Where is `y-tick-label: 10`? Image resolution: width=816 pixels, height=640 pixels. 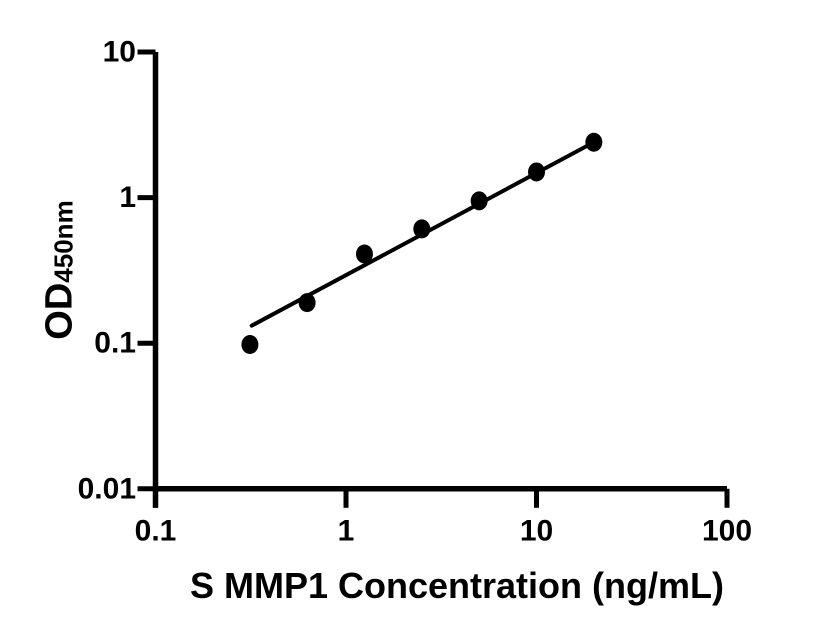
y-tick-label: 10 is located at coordinates (119, 52).